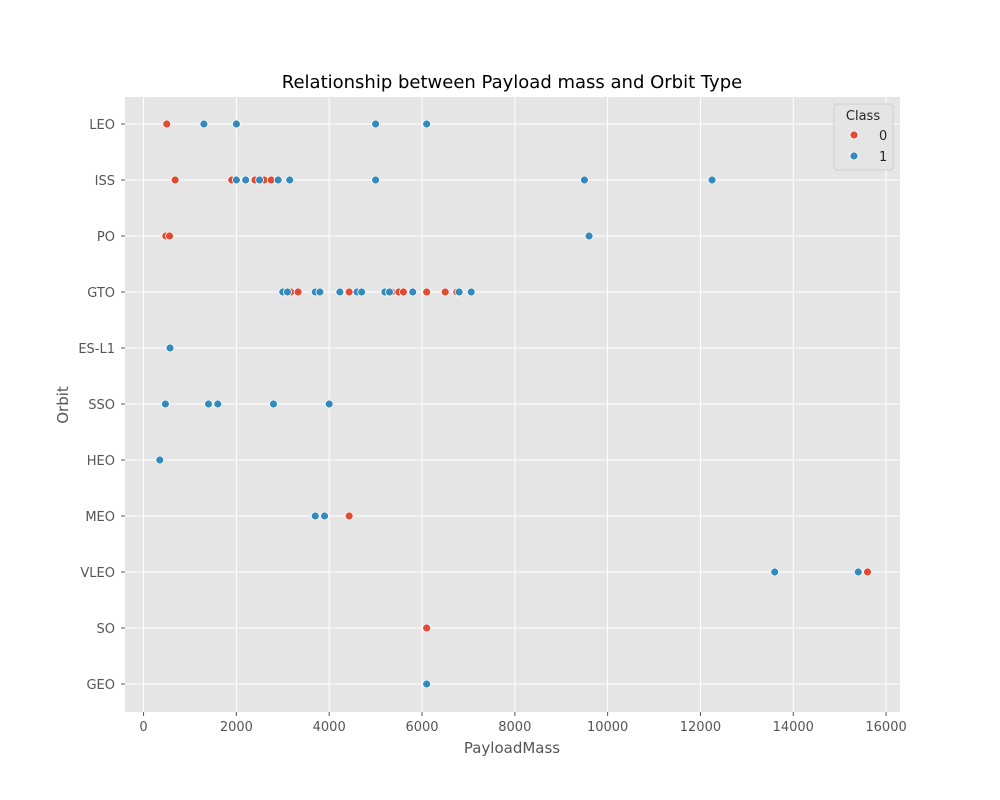 The image size is (1000, 800). What do you see at coordinates (329, 727) in the screenshot?
I see `x-tick-label: 4000` at bounding box center [329, 727].